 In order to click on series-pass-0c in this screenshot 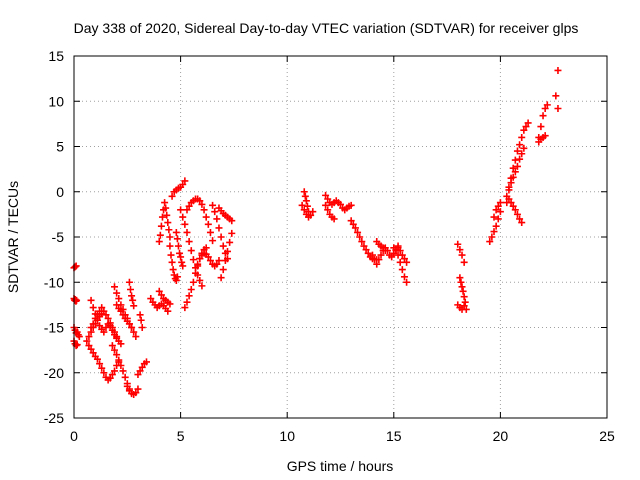, I will do `click(76, 332)`.